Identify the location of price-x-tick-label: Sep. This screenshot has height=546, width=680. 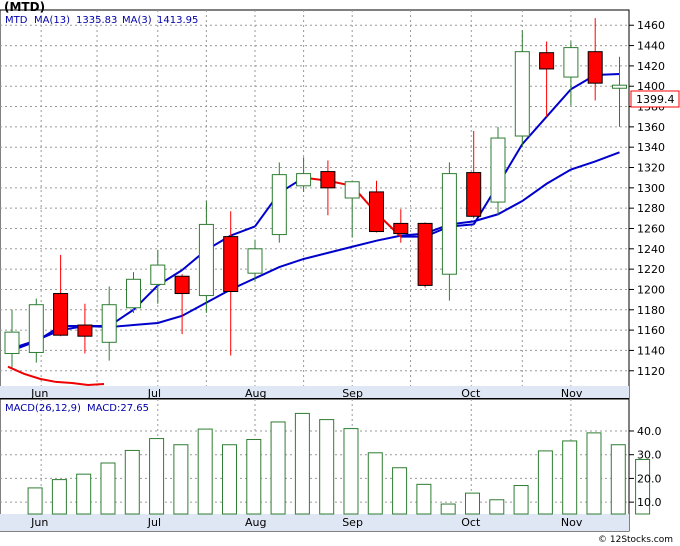
(352, 393).